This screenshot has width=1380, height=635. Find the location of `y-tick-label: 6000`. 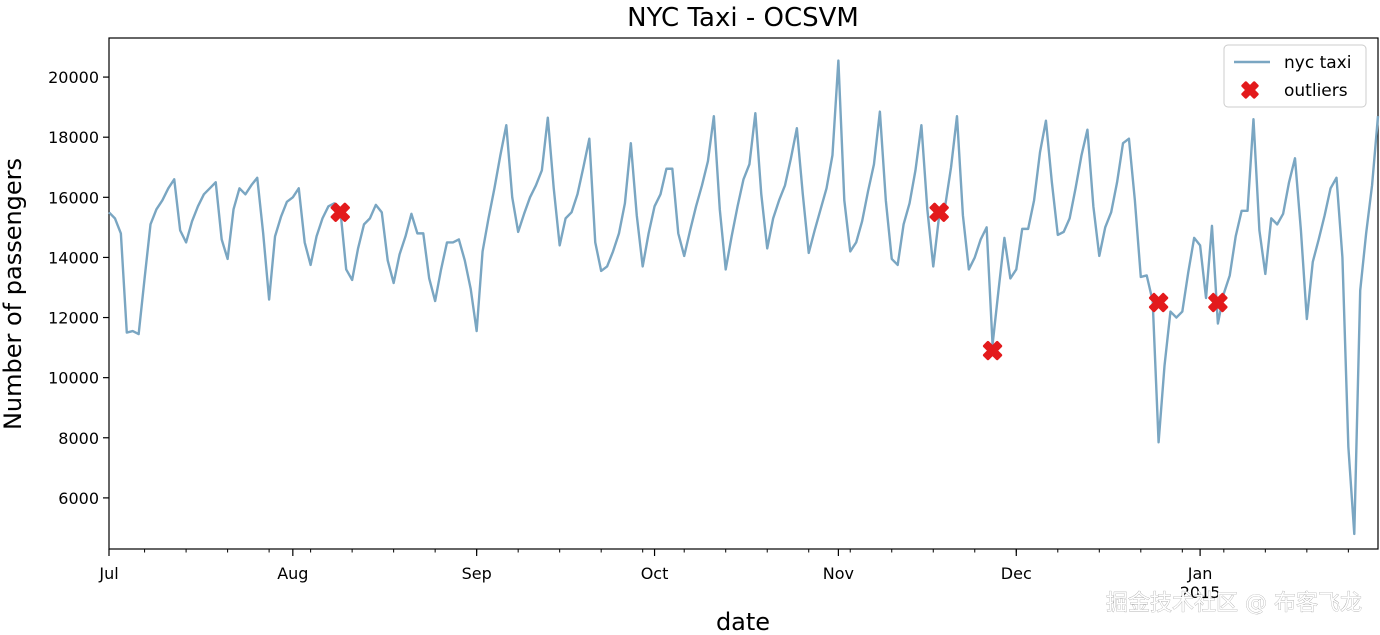

y-tick-label: 6000 is located at coordinates (78, 498).